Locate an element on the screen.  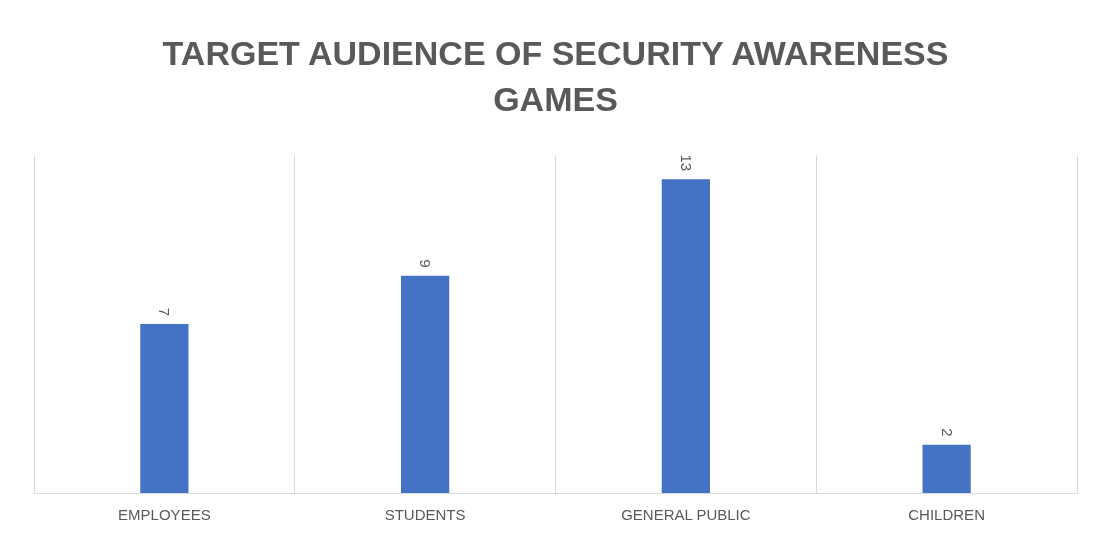
x-tick-label: CHILDREN is located at coordinates (946, 514).